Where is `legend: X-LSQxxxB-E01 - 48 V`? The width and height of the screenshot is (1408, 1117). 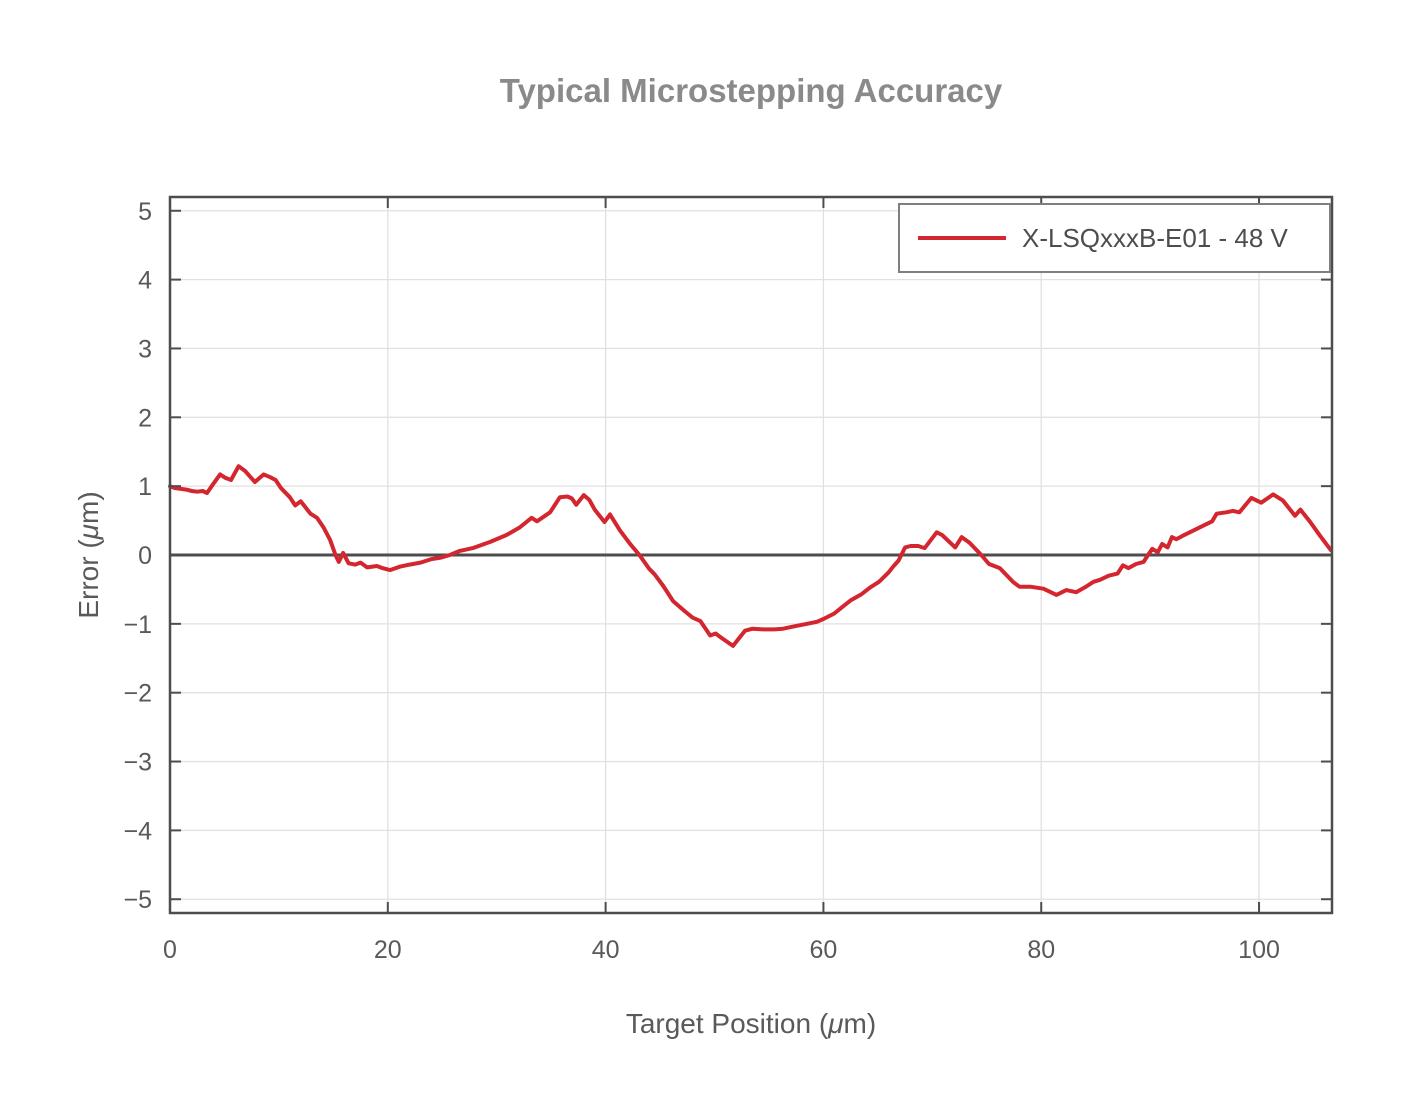
legend: X-LSQxxxB-E01 - 48 V is located at coordinates (1114, 238).